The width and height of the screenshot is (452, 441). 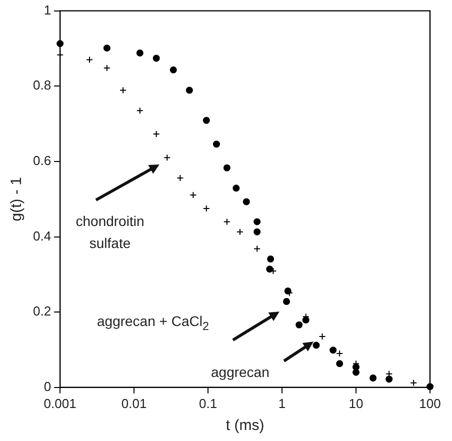 I want to click on x-axis-title: t (ms), so click(x=245, y=425).